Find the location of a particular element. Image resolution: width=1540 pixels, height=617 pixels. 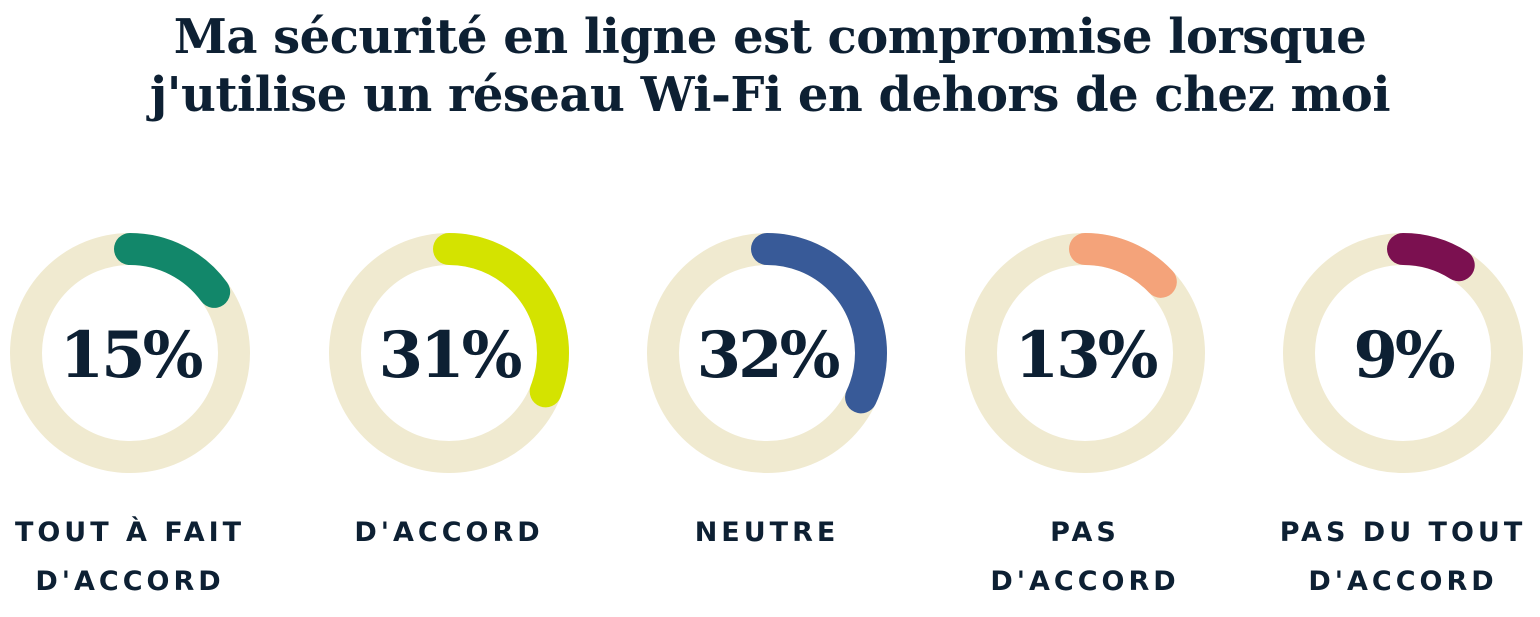

donut-value-label: 9% is located at coordinates (1404, 355).